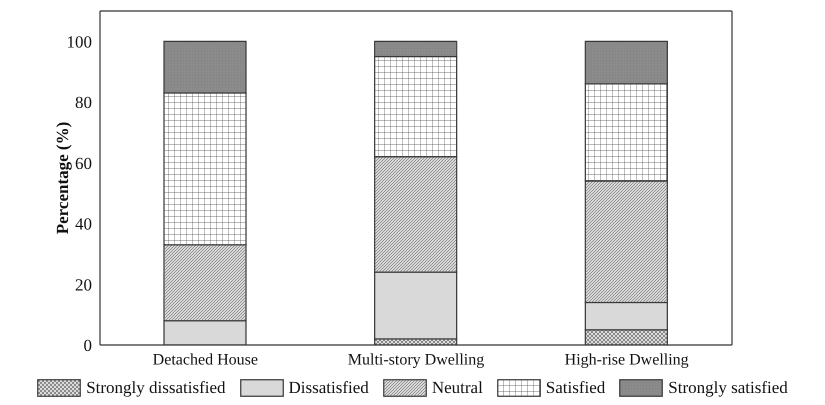 The width and height of the screenshot is (825, 405). What do you see at coordinates (83, 102) in the screenshot?
I see `y-tick-label: 80` at bounding box center [83, 102].